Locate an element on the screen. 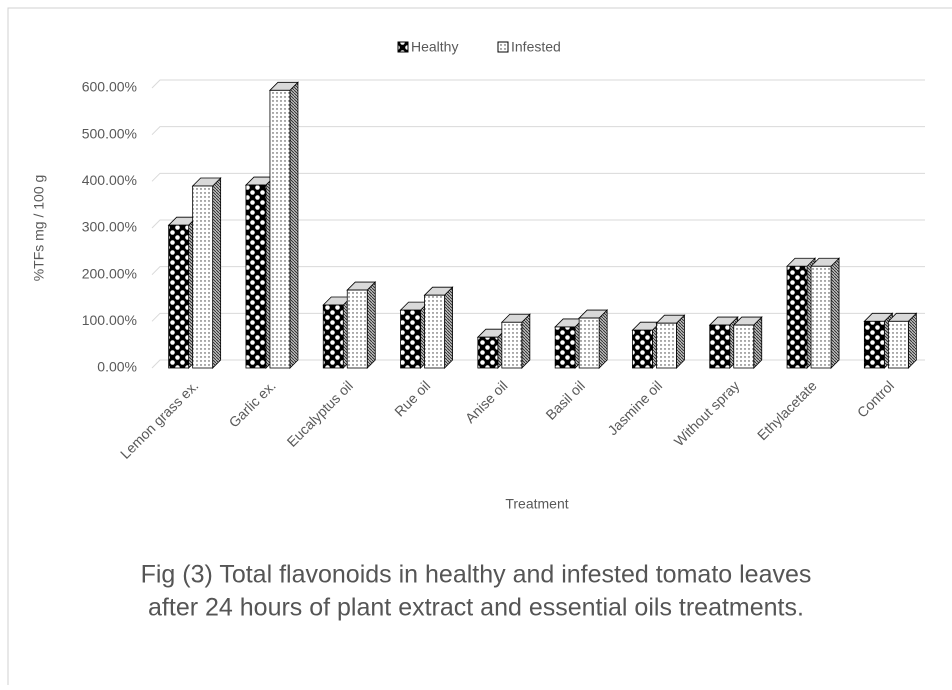 The width and height of the screenshot is (952, 690). x-tick-label: Ethylacetate is located at coordinates (787, 410).